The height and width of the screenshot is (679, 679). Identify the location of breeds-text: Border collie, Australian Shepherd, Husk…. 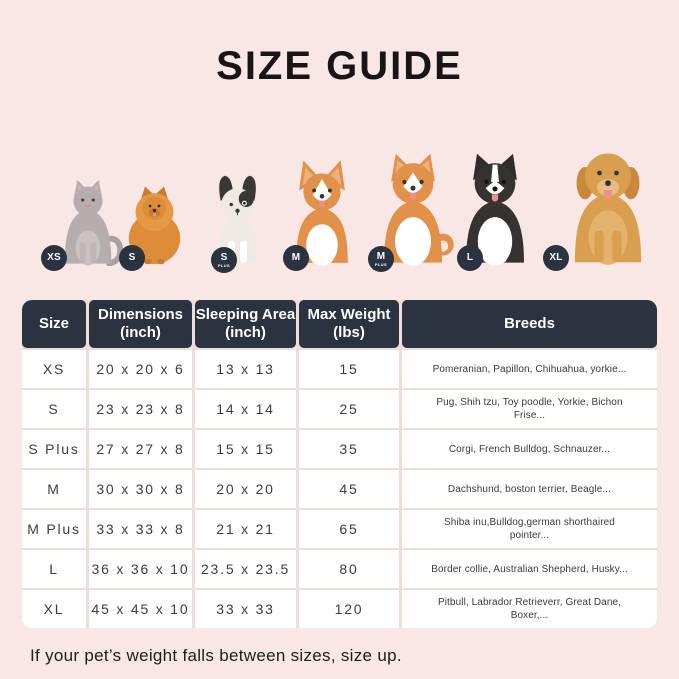
(529, 569).